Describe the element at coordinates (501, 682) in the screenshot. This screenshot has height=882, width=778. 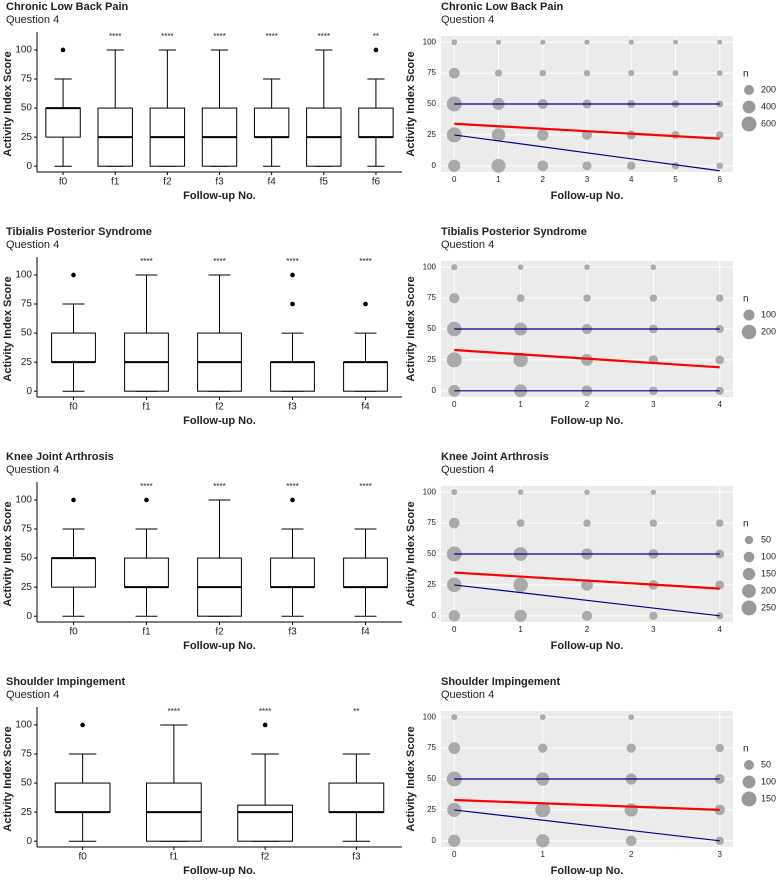
I see `chart-title: Shoulder Impingement` at that location.